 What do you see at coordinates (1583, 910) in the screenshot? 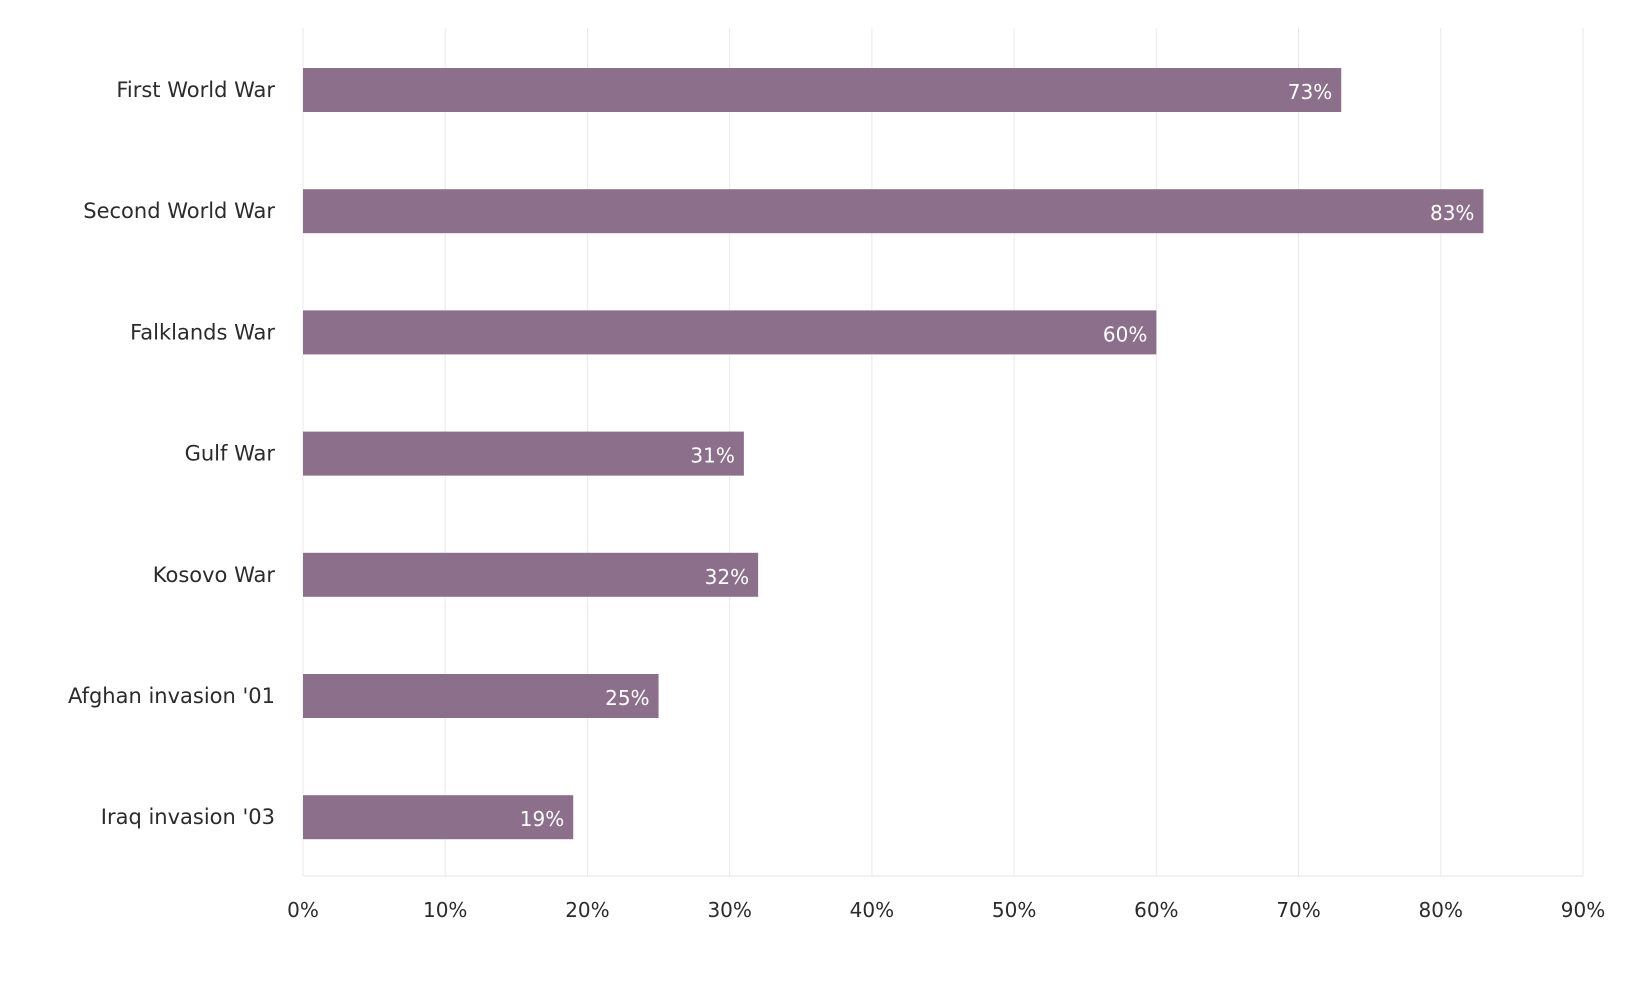
I see `x-tick-label: 90%` at bounding box center [1583, 910].